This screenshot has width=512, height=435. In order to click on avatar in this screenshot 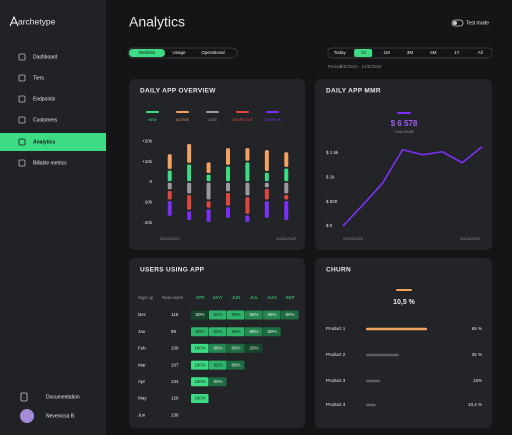, I will do `click(27, 416)`.